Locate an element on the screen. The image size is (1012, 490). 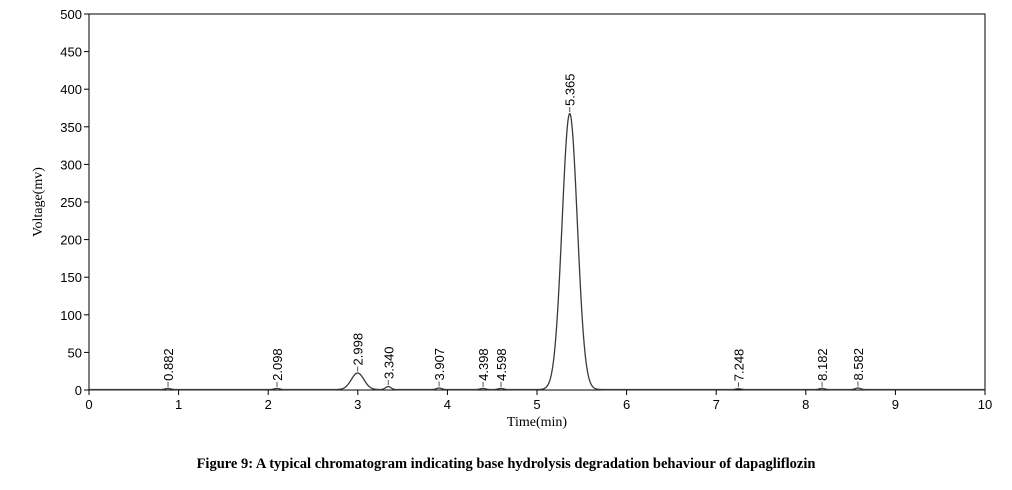
x-tick-label: 5 is located at coordinates (536, 404).